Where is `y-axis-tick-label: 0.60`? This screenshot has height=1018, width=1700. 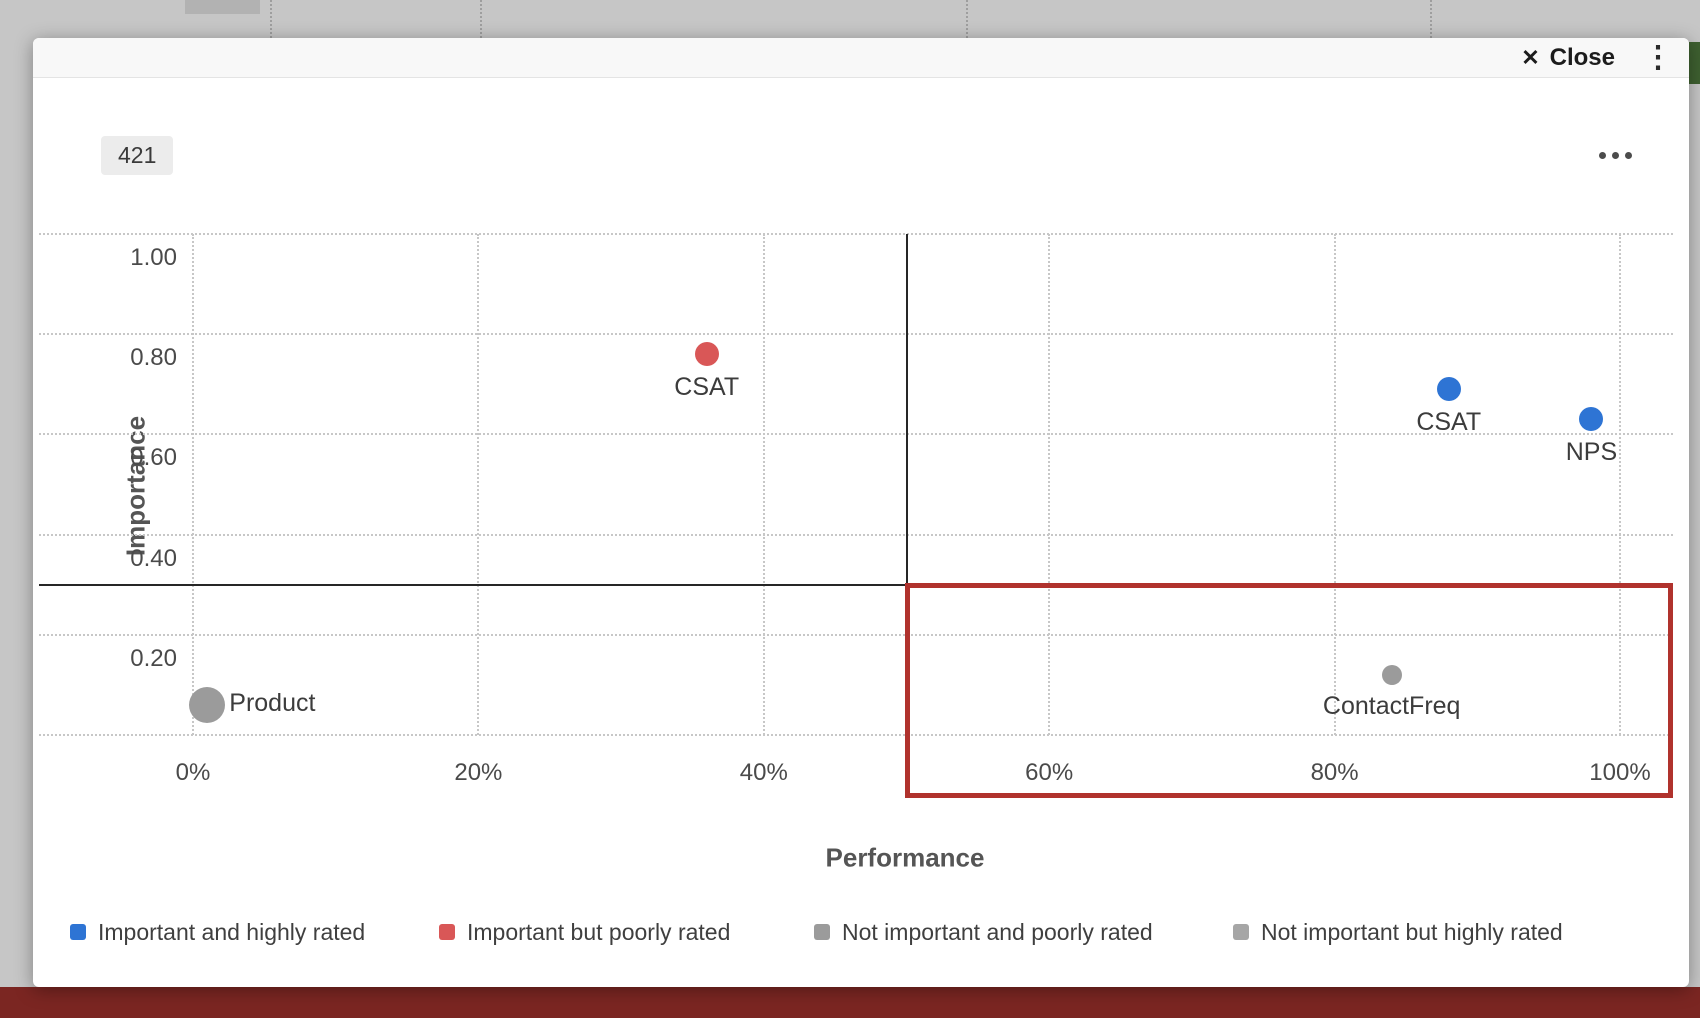
y-axis-tick-label: 0.60 is located at coordinates (153, 458).